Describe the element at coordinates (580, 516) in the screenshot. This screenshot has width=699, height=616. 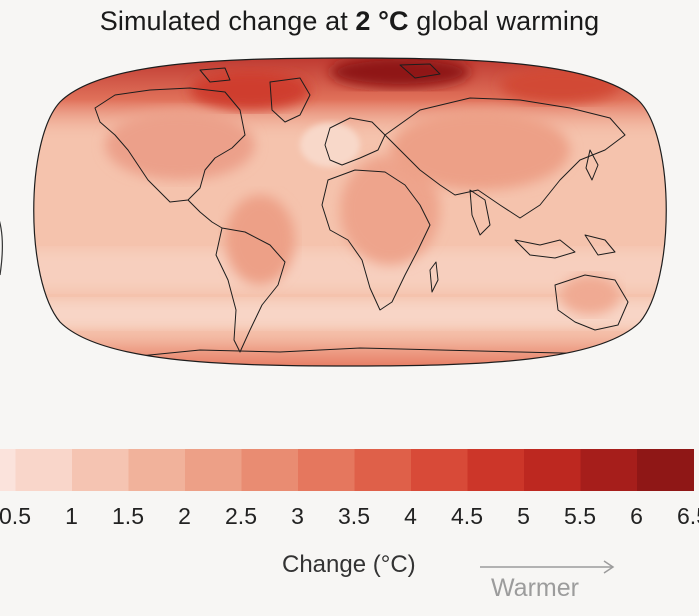
I see `colorbar-tick-label: 5.5` at that location.